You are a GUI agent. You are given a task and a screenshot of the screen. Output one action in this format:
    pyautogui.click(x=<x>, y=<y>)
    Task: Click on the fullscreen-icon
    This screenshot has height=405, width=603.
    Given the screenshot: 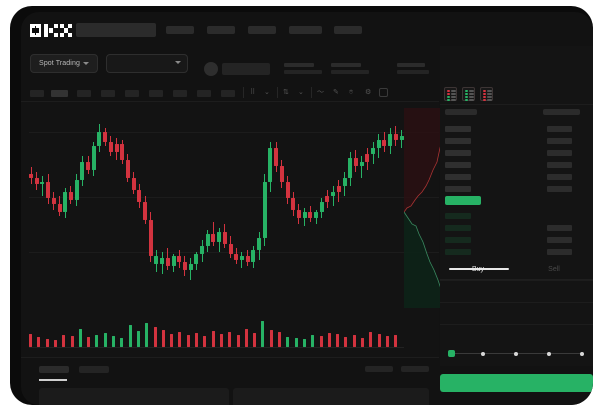 What is the action you would take?
    pyautogui.click(x=383, y=92)
    